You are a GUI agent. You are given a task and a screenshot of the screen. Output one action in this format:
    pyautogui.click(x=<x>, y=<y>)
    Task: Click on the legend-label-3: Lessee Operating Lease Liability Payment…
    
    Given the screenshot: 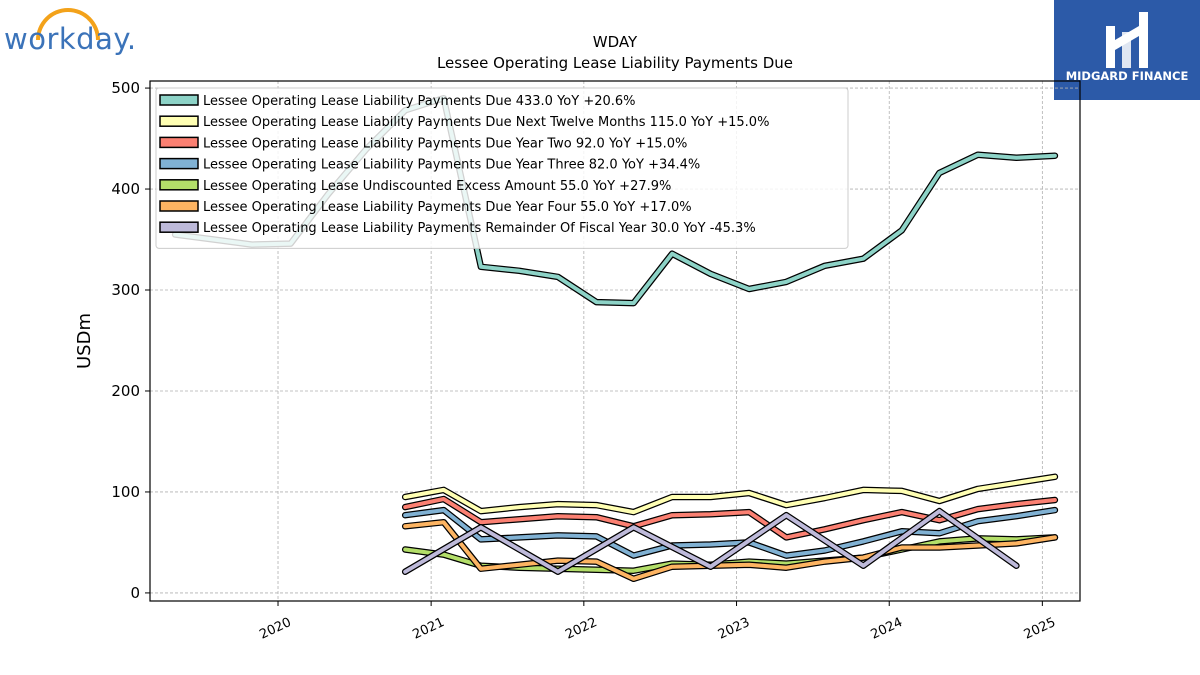 What is the action you would take?
    pyautogui.click(x=445, y=143)
    